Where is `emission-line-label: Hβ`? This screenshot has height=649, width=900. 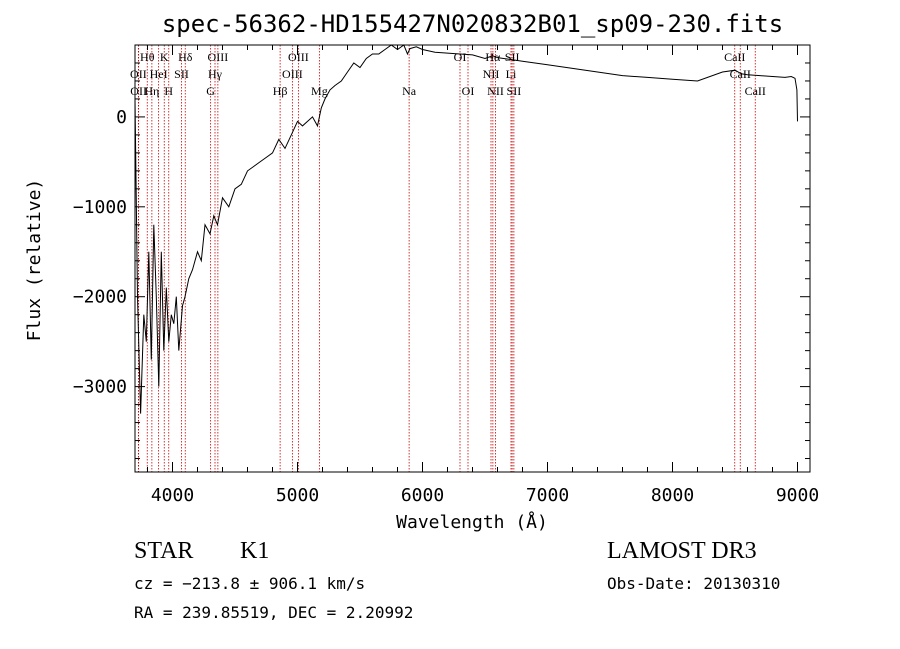 emission-line-label: Hβ is located at coordinates (280, 91).